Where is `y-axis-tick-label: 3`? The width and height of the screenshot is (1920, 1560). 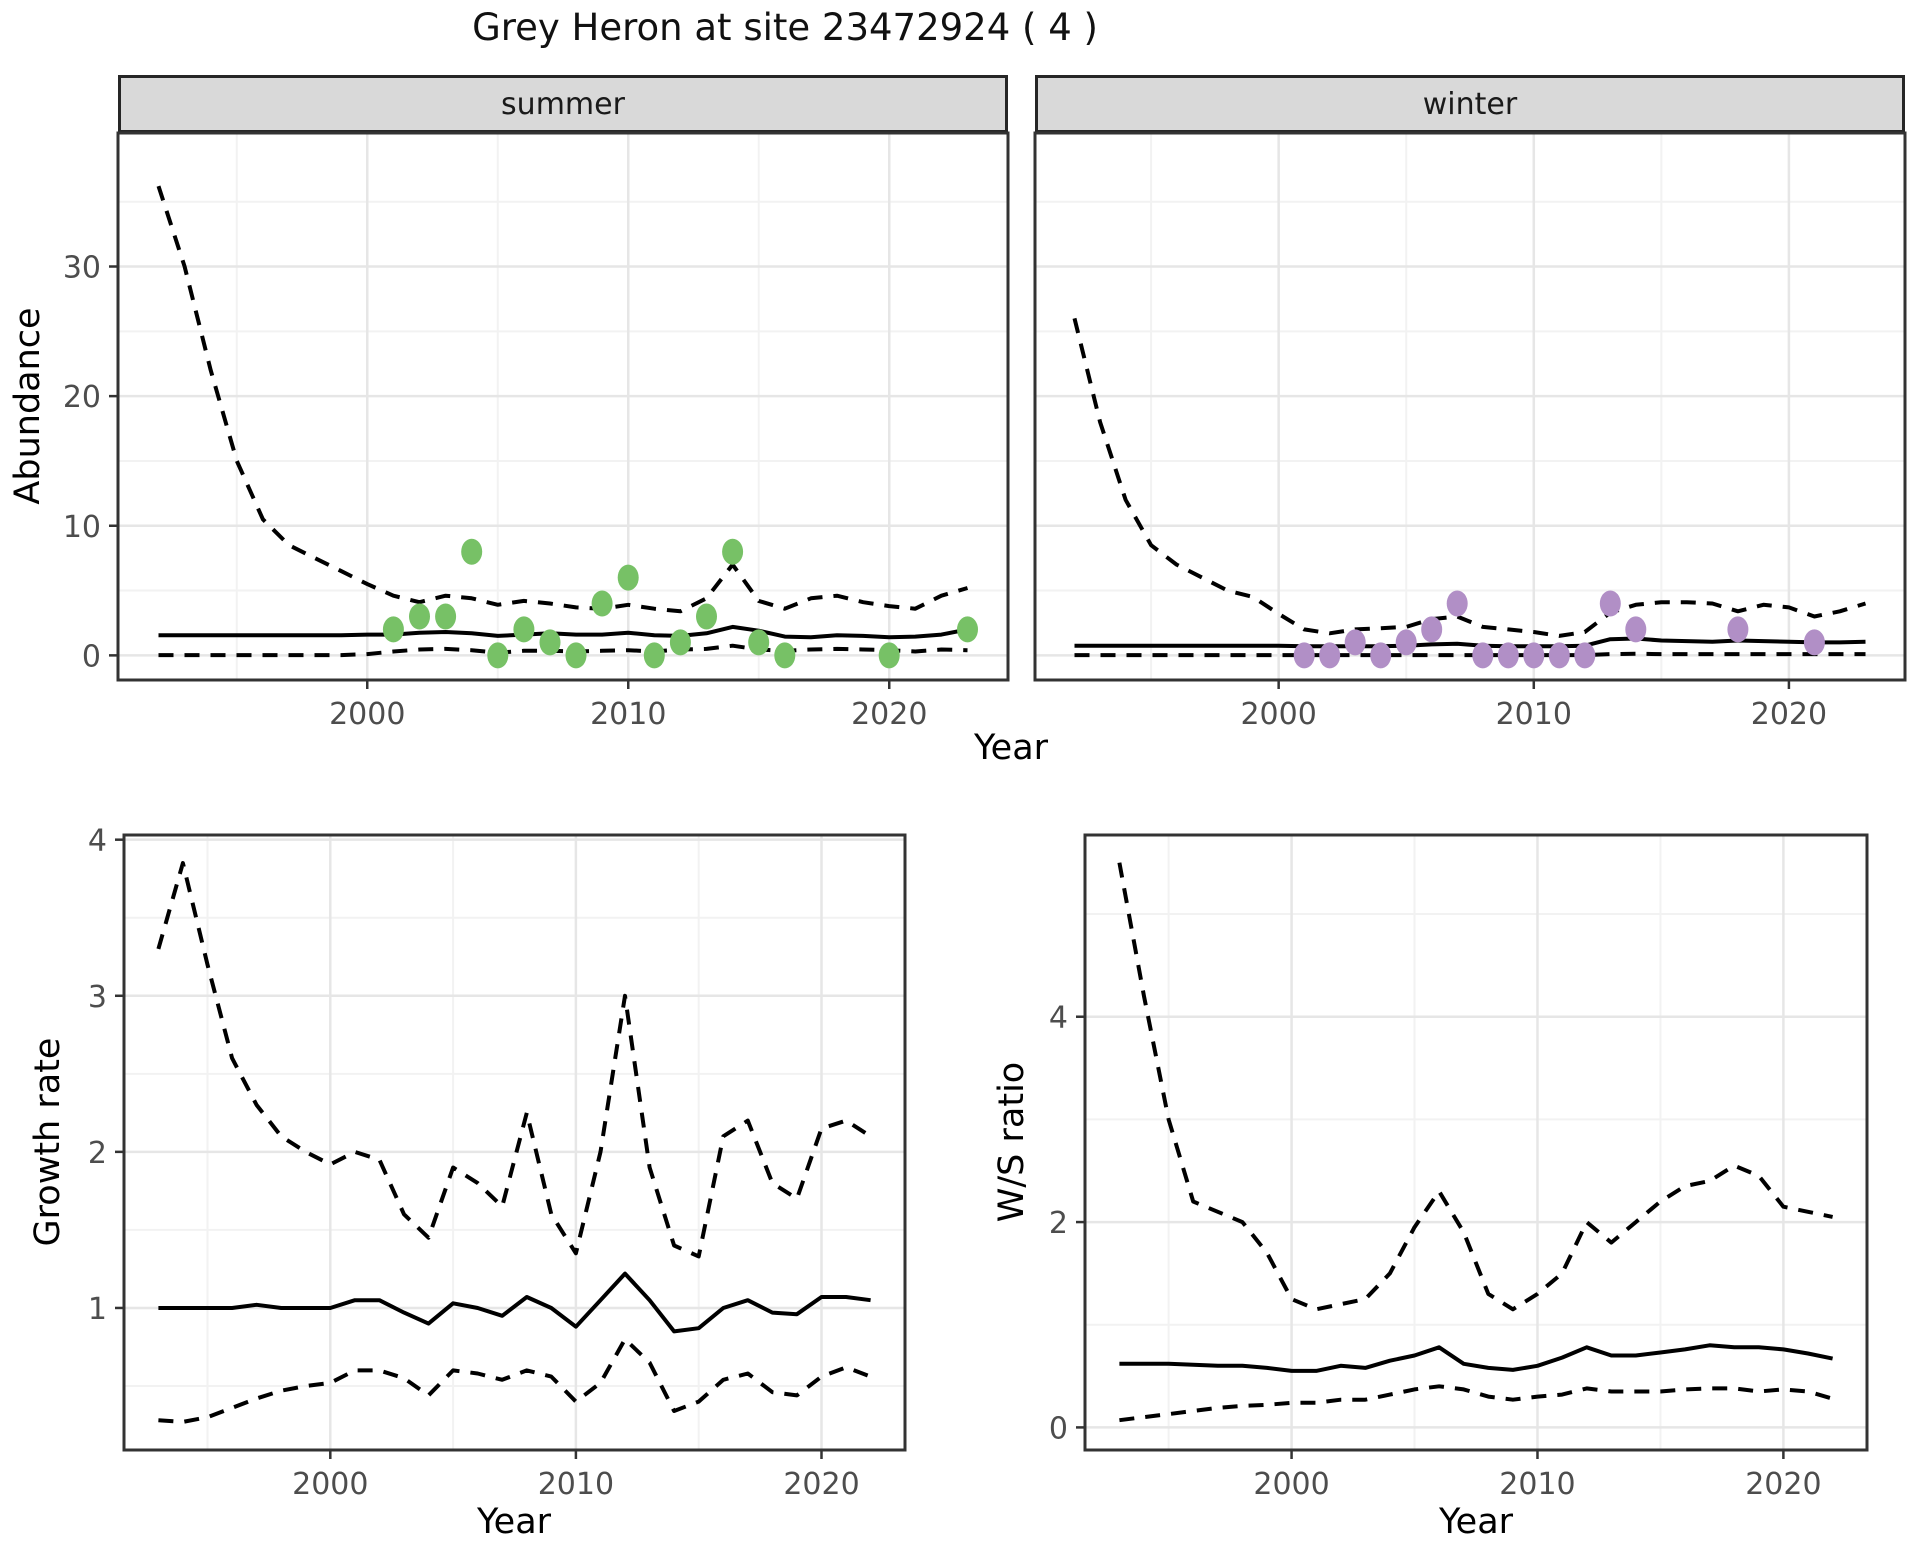 y-axis-tick-label: 3 is located at coordinates (97, 997).